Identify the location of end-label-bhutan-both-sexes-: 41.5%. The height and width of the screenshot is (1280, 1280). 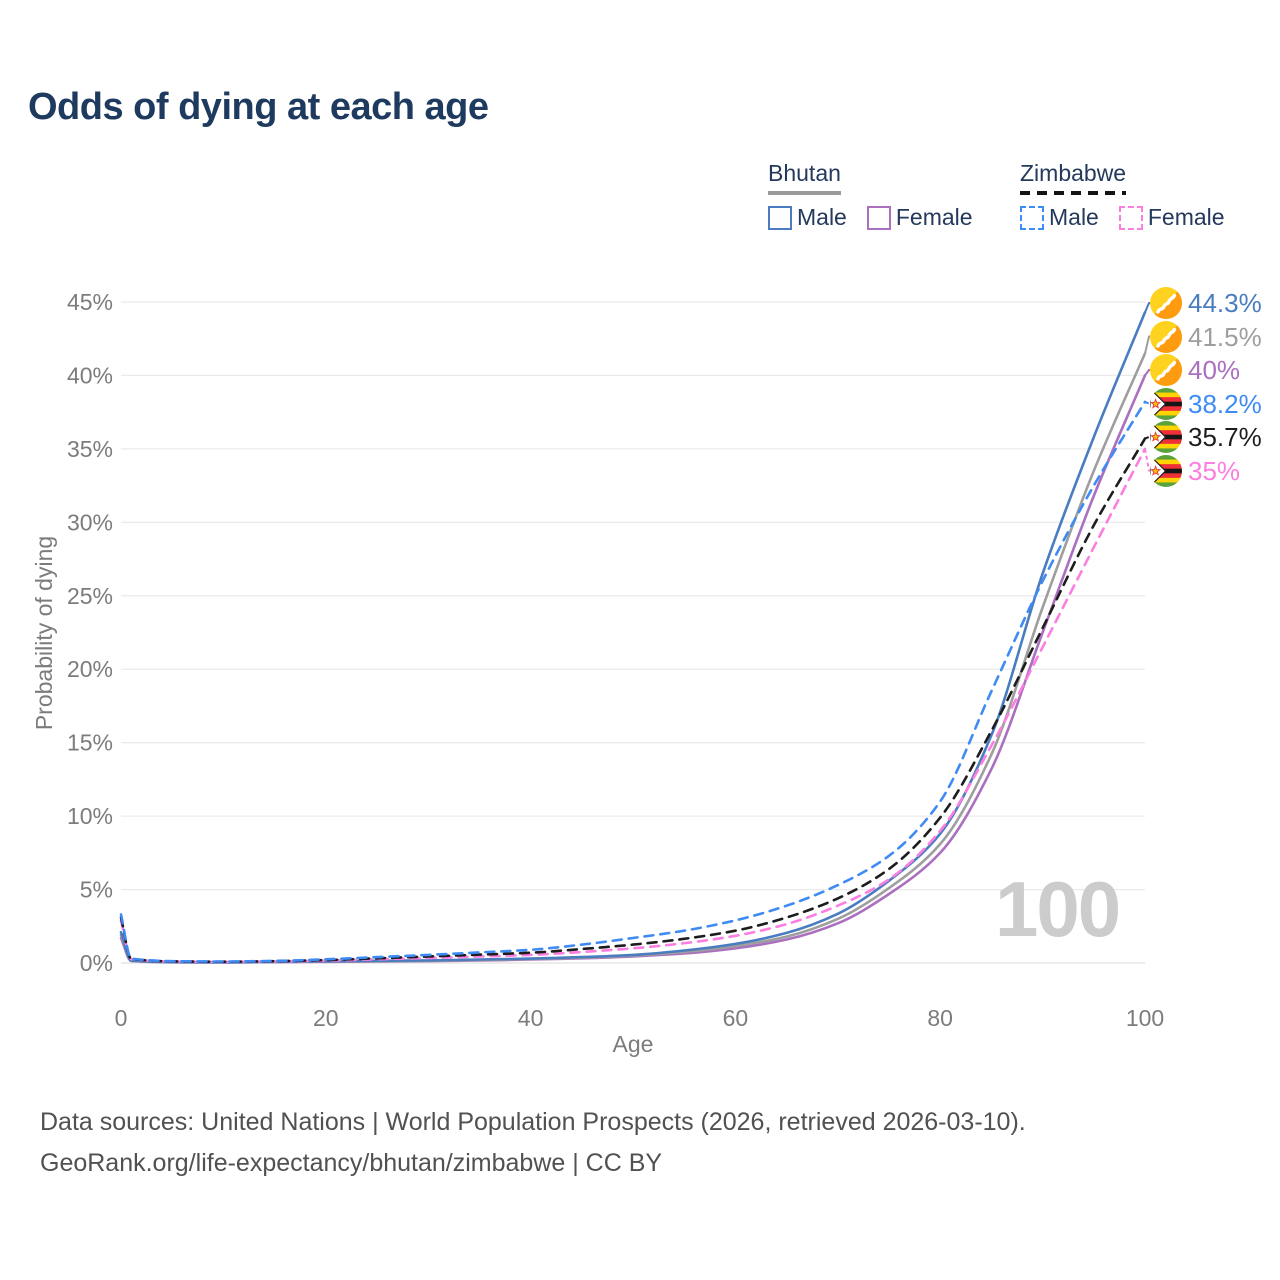
(1206, 337).